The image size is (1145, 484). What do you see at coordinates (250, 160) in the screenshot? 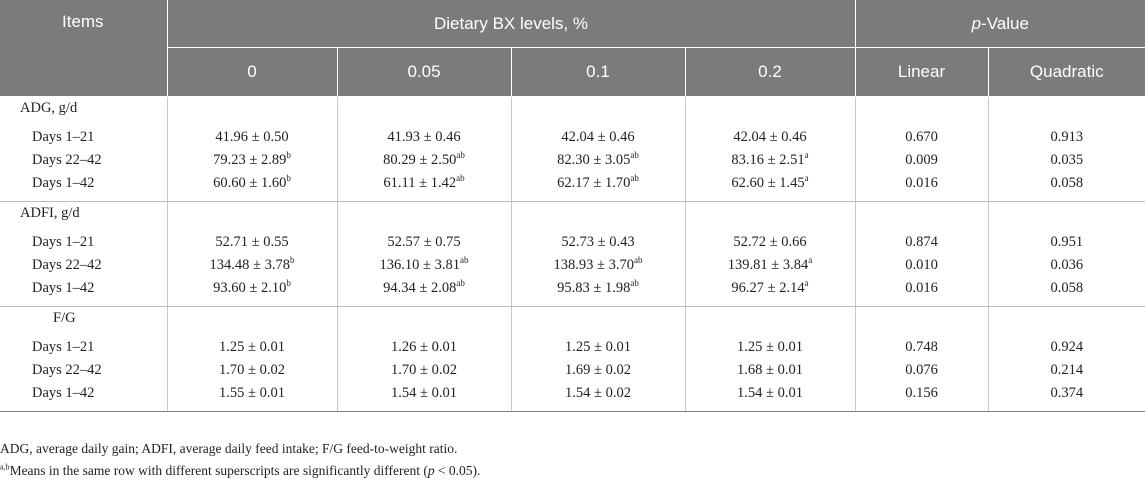
I see `cell-value: 79.23 ± 2.89` at bounding box center [250, 160].